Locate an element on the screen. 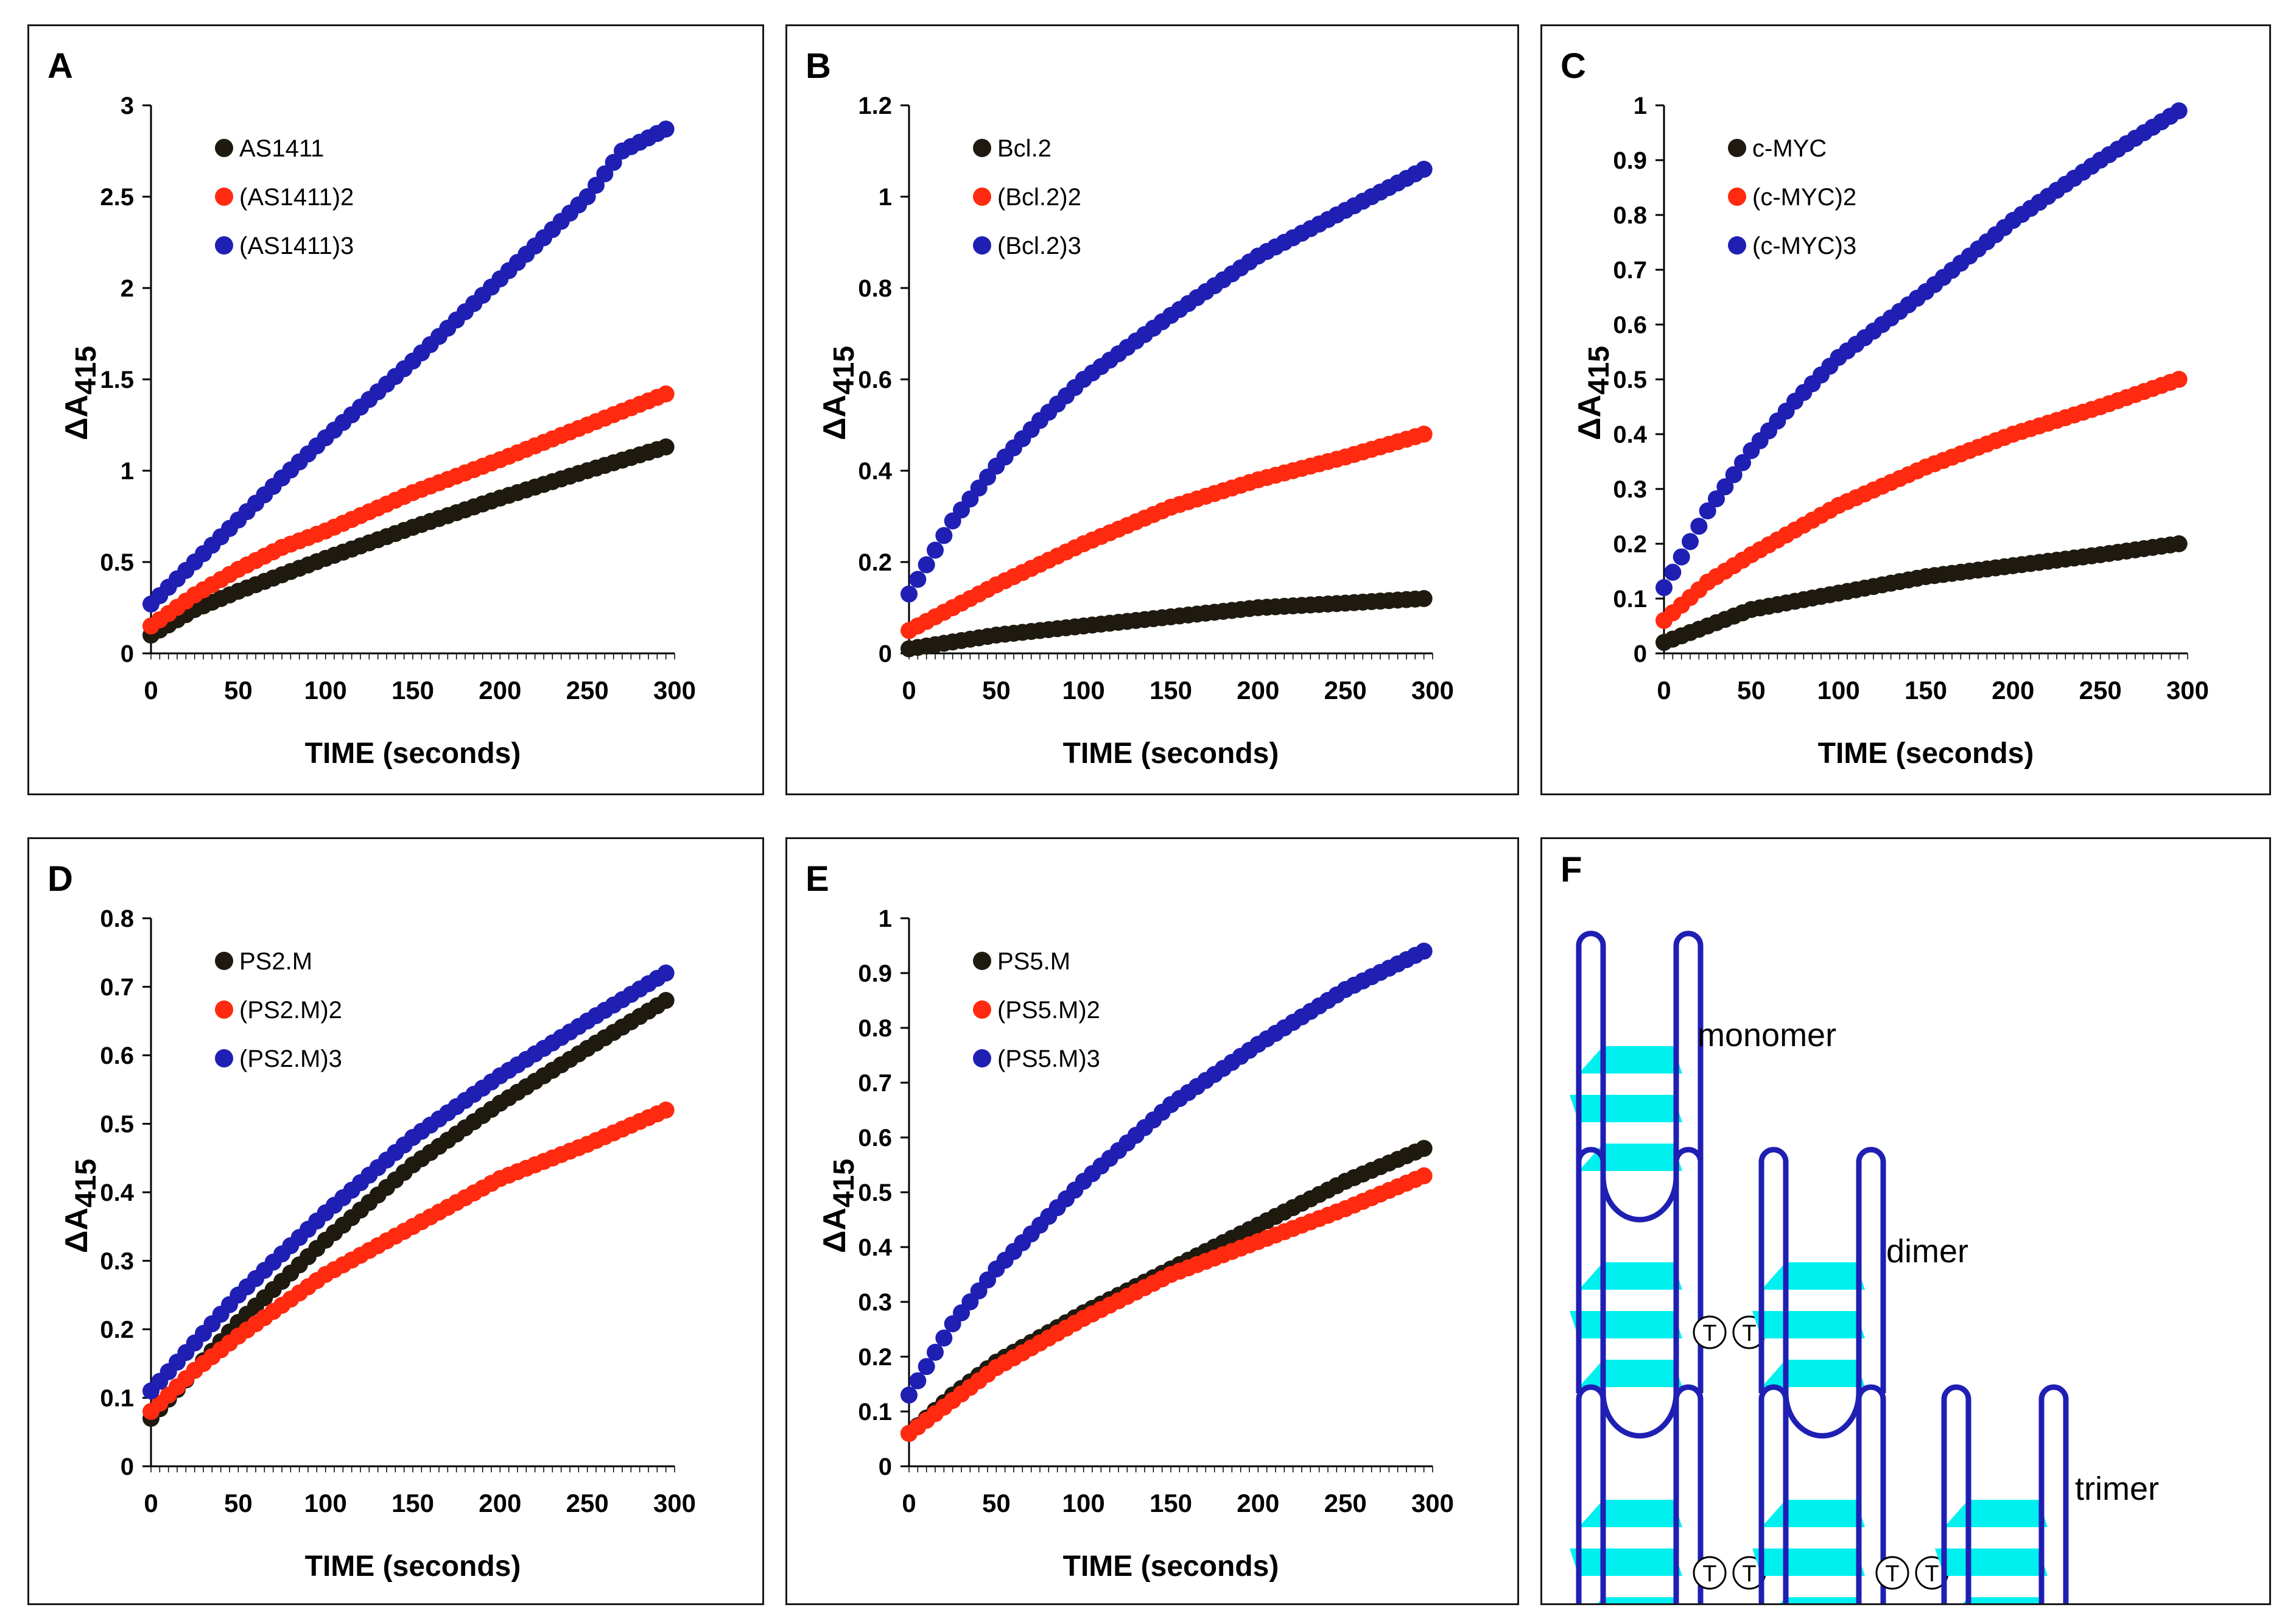  monomer-structure is located at coordinates (1637, 1076).